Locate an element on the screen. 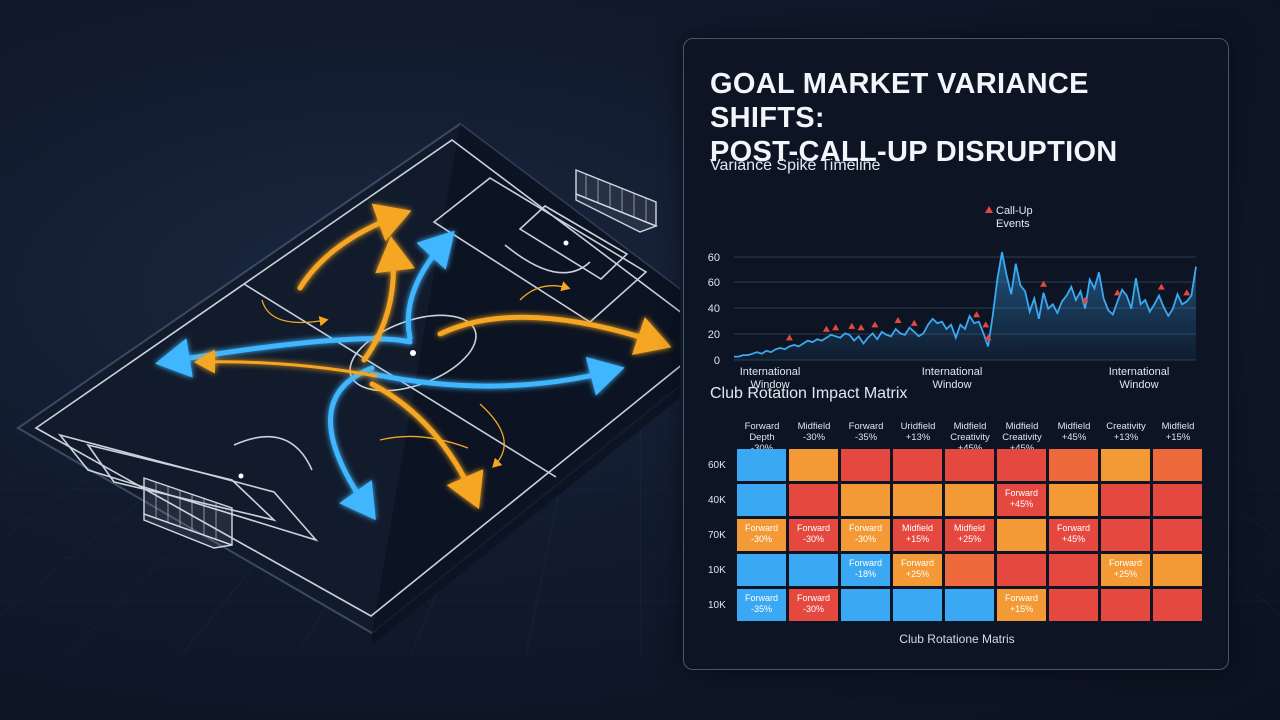 The height and width of the screenshot is (720, 1280). matrix-cell: Forward -18% is located at coordinates (865, 570).